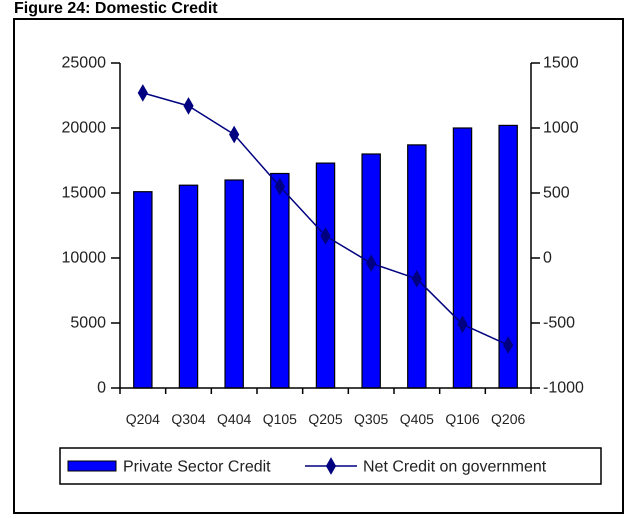  I want to click on x-tick-label: Q105, so click(280, 419).